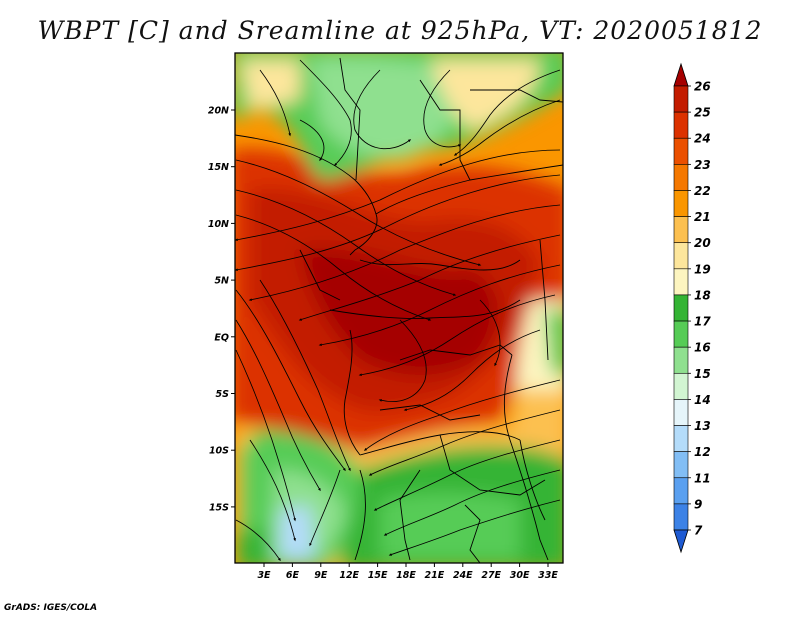 This screenshot has height=618, width=800. Describe the element at coordinates (692, 308) in the screenshot. I see `colorbar: 26 25 24 23 22 21 20 19 18 17 16 15 14 13 12 11 9 7` at that location.